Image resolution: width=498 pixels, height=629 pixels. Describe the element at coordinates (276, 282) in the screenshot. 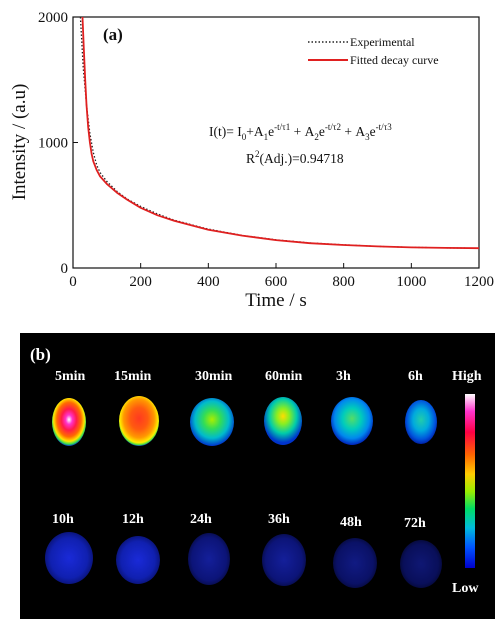

I see `x-tick-label-3: 600` at that location.